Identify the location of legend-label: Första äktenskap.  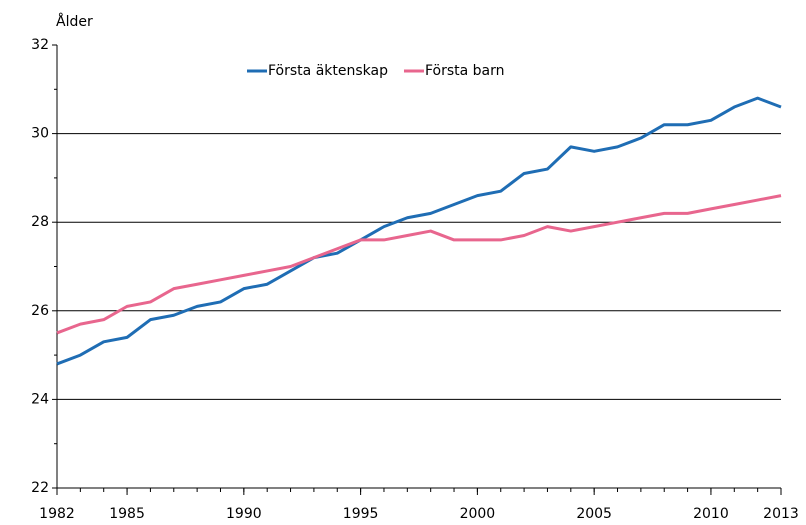
(328, 71).